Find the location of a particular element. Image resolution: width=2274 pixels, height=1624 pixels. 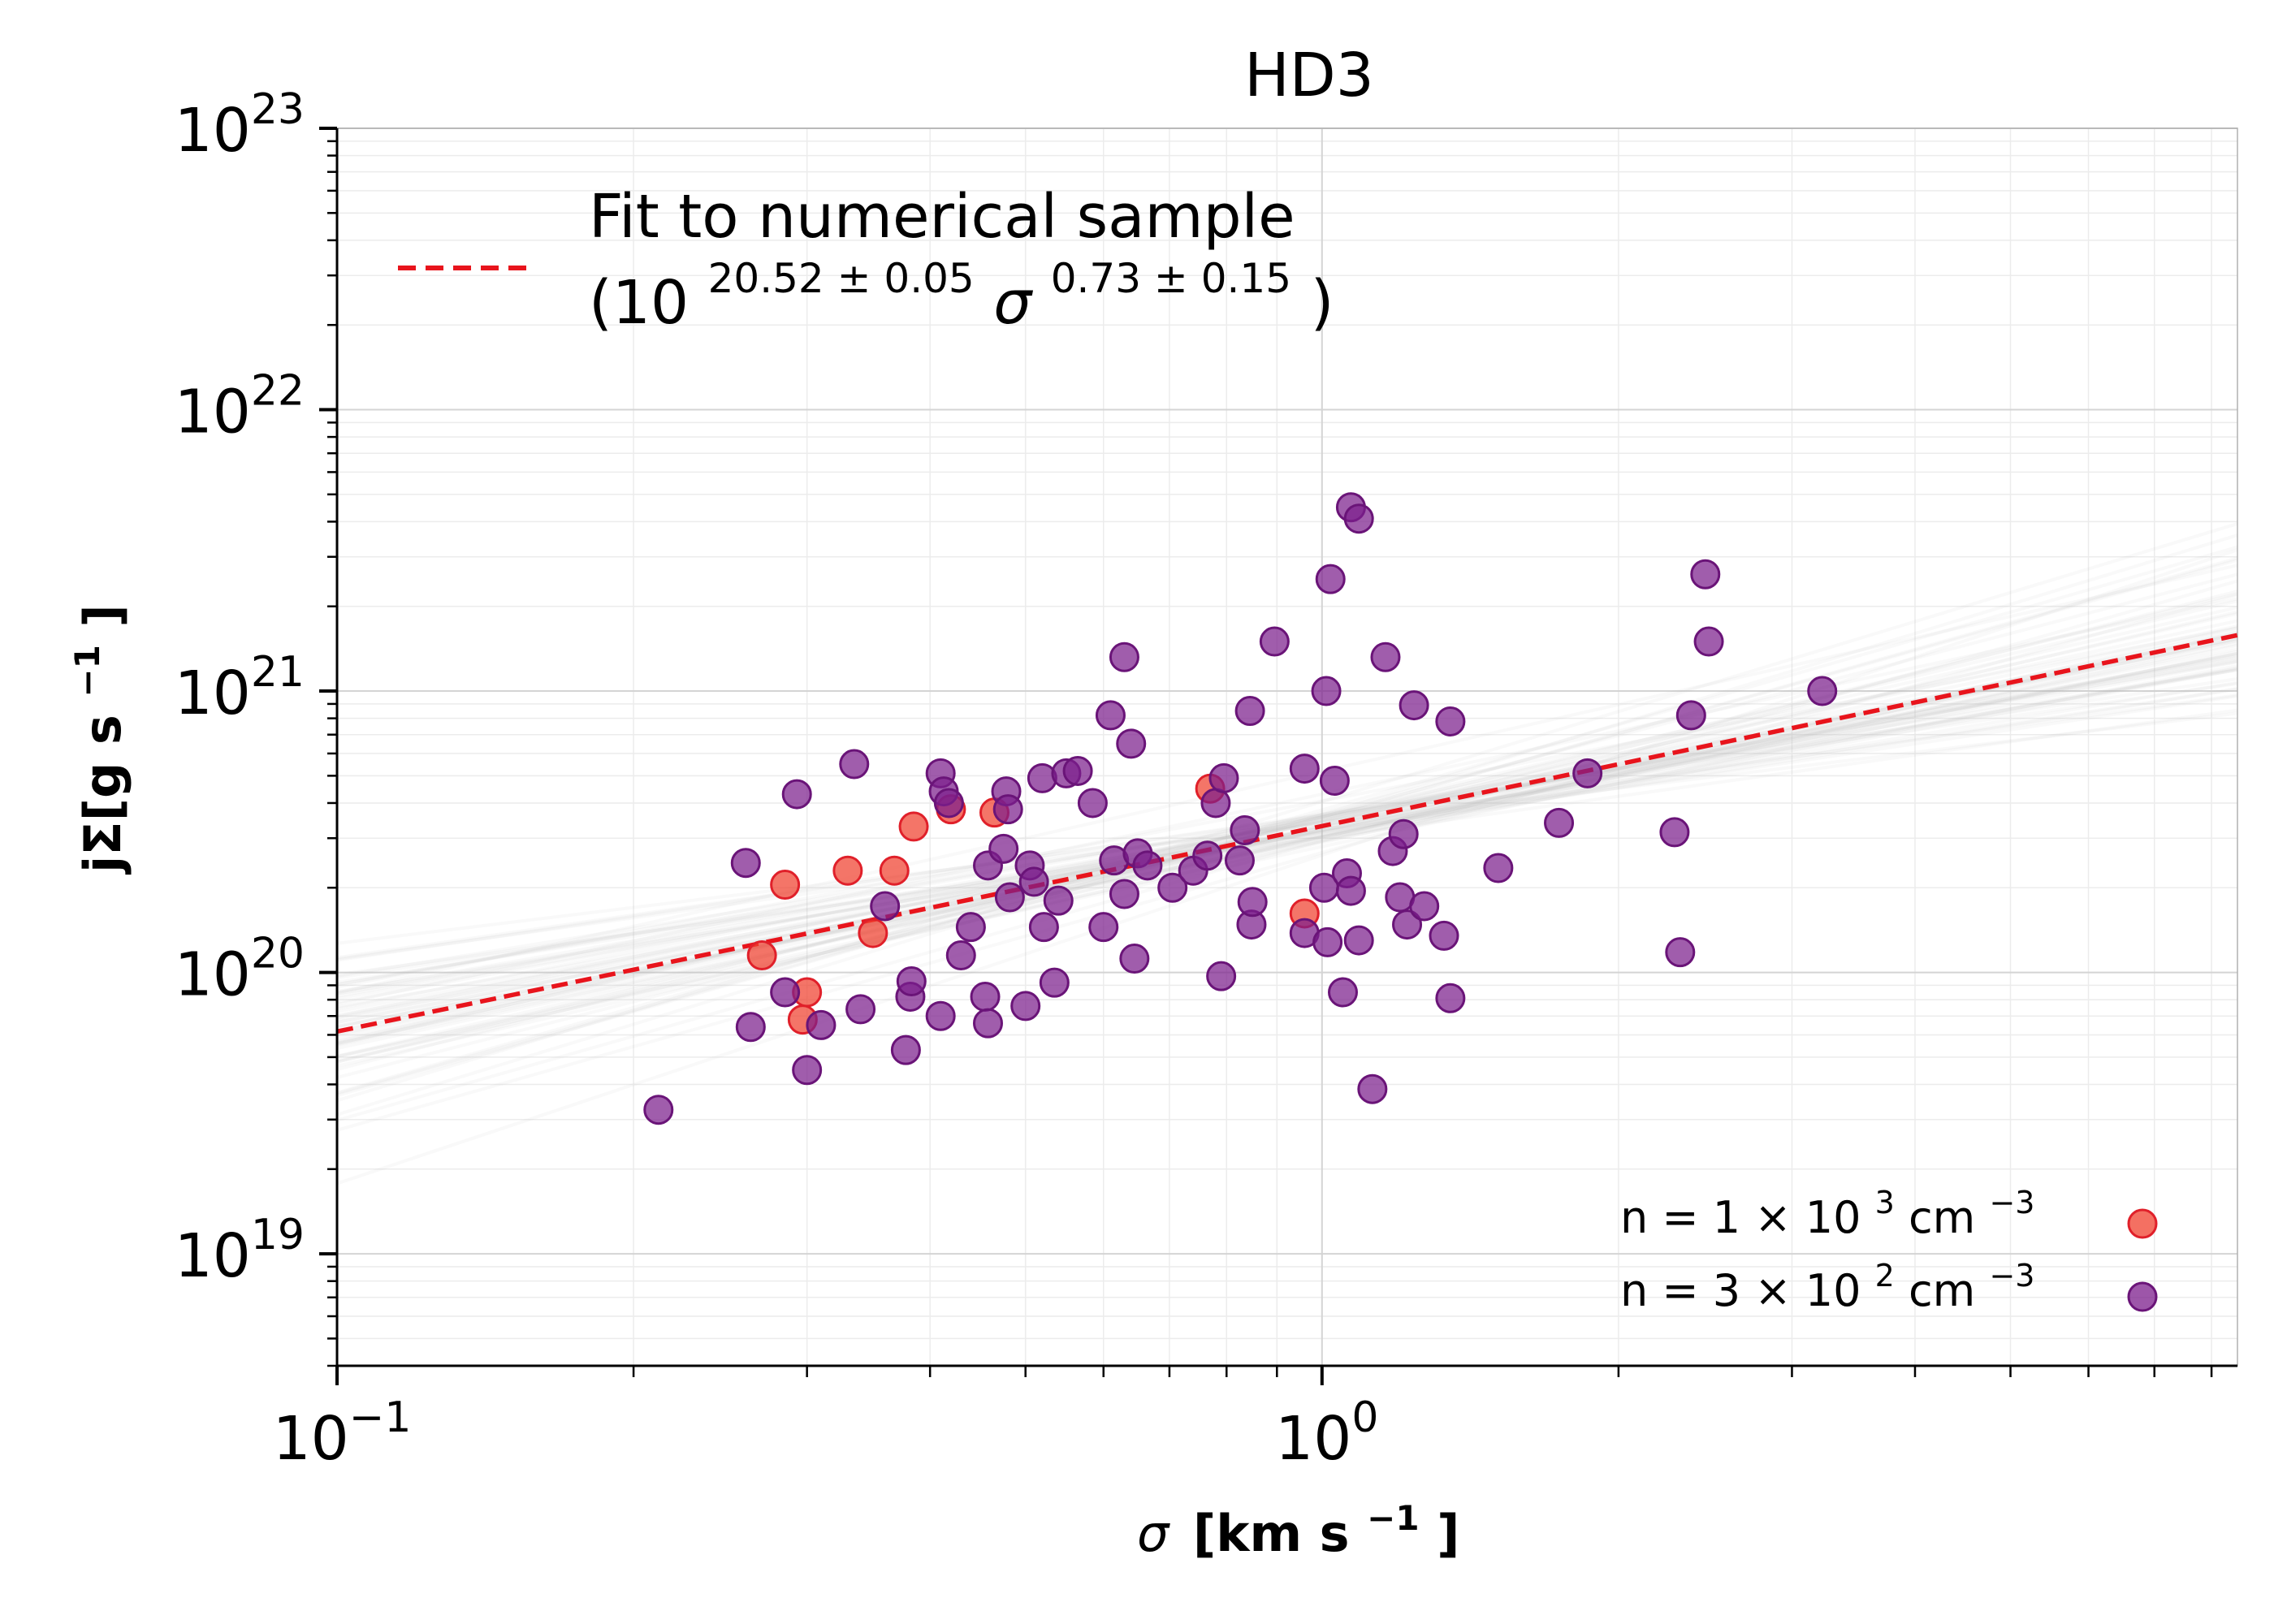

y-tick-label: 1021 is located at coordinates (240, 688).